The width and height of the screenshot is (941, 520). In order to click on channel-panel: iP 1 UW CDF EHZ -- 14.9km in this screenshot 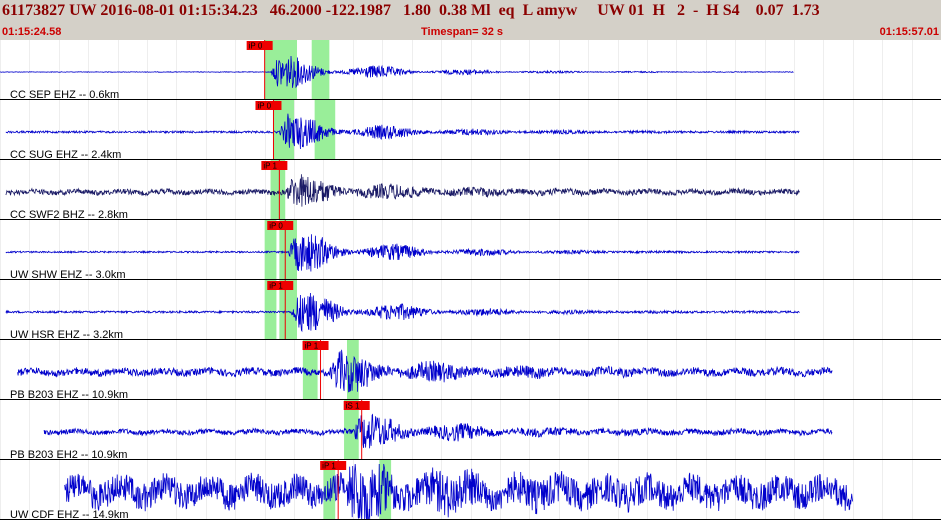, I will do `click(432, 490)`.